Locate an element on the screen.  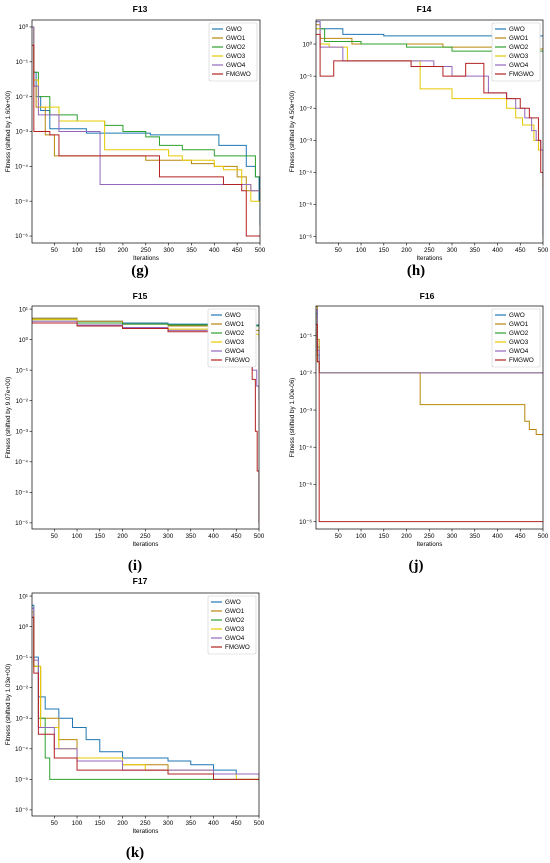
chart-title: F15 is located at coordinates (140, 296).